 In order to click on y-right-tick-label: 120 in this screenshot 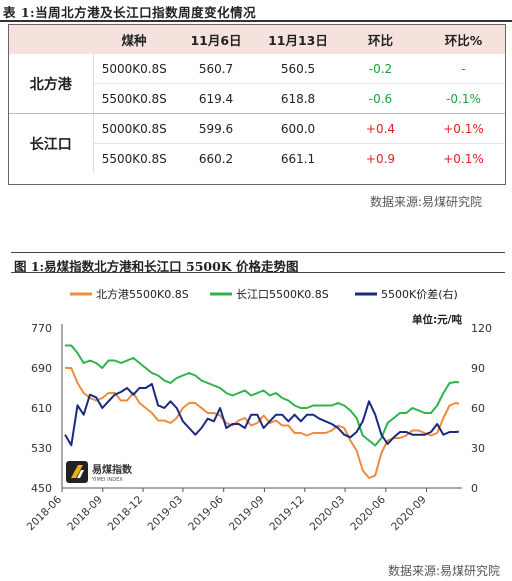, I will do `click(481, 328)`.